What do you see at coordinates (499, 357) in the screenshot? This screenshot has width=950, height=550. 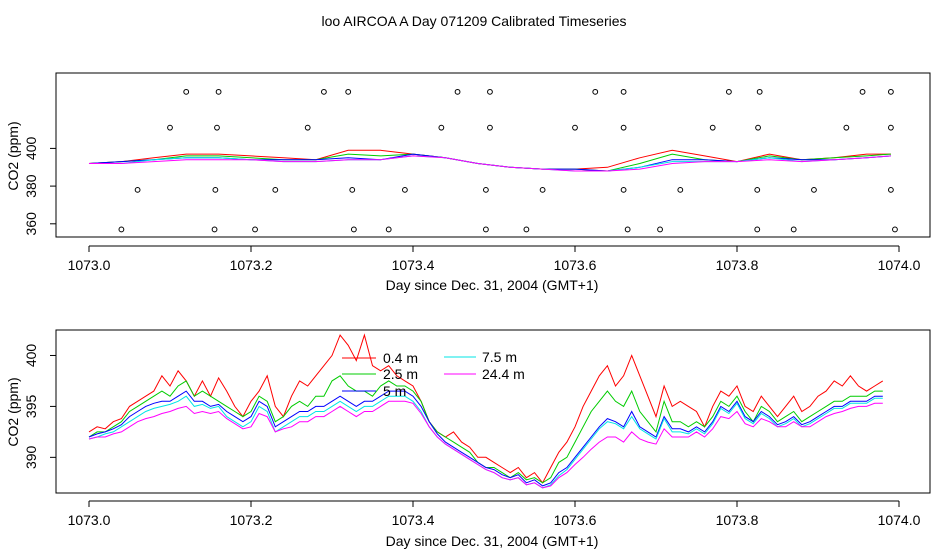 I see `legend-label-7-5m: 7.5 m` at bounding box center [499, 357].